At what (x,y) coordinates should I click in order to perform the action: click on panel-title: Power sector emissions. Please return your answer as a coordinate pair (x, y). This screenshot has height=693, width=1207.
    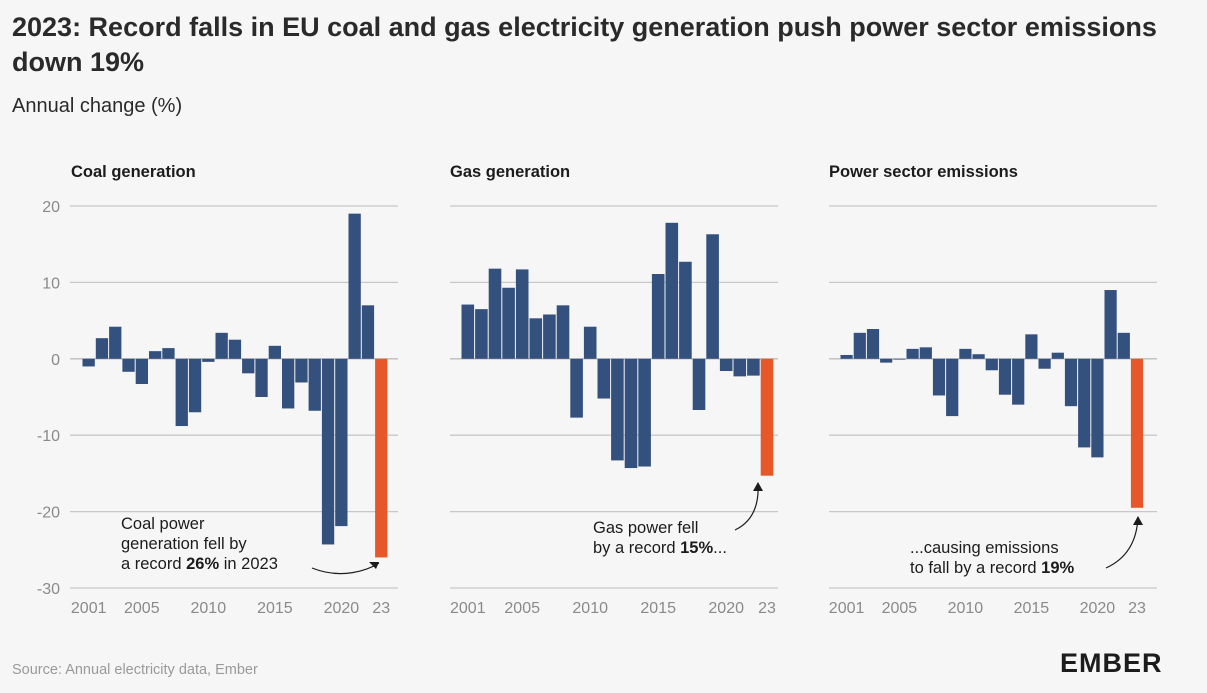
    Looking at the image, I should click on (923, 172).